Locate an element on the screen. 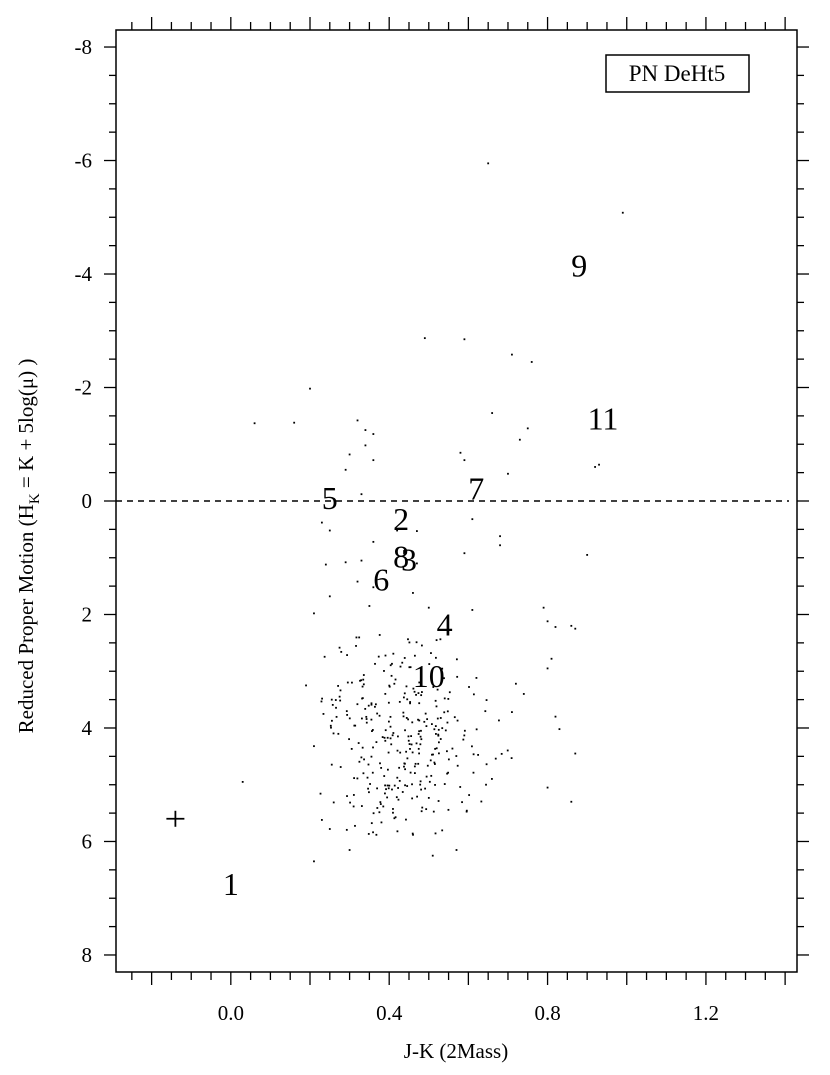 This screenshot has width=830, height=1075. point-label-6: 6 is located at coordinates (381, 579).